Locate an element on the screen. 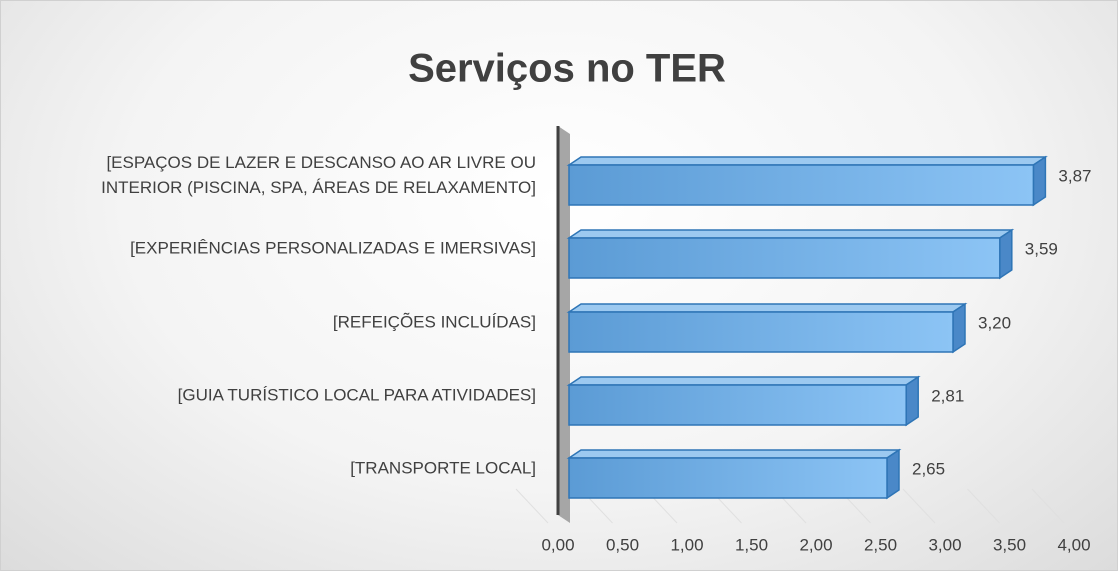  x-tick-label: 0,50 is located at coordinates (622, 544).